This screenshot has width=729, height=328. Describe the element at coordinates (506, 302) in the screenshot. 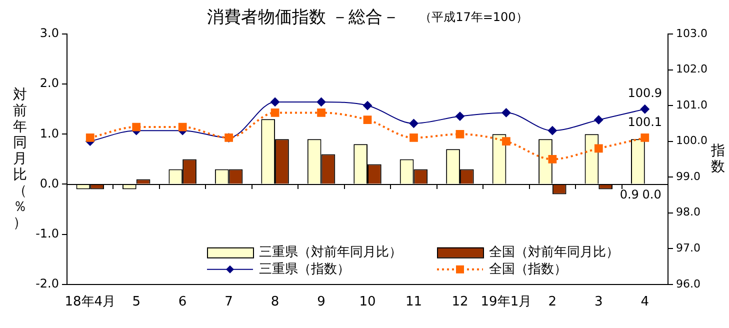

I see `x-tick-label: 19年1月` at that location.